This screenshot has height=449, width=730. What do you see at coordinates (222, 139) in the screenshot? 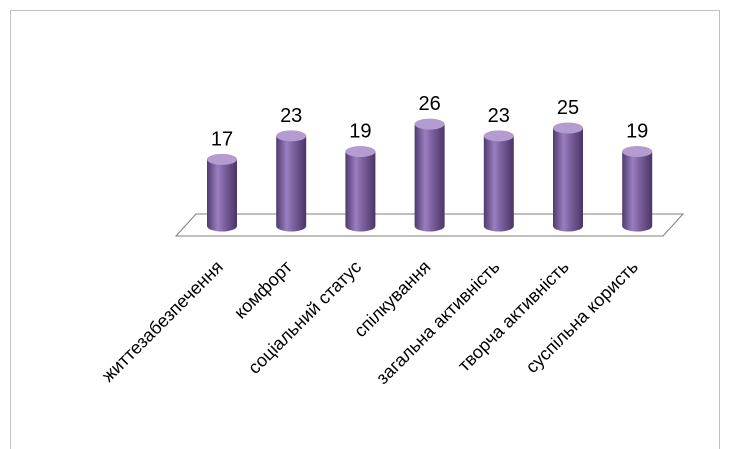
I see `value-label: 17` at bounding box center [222, 139].